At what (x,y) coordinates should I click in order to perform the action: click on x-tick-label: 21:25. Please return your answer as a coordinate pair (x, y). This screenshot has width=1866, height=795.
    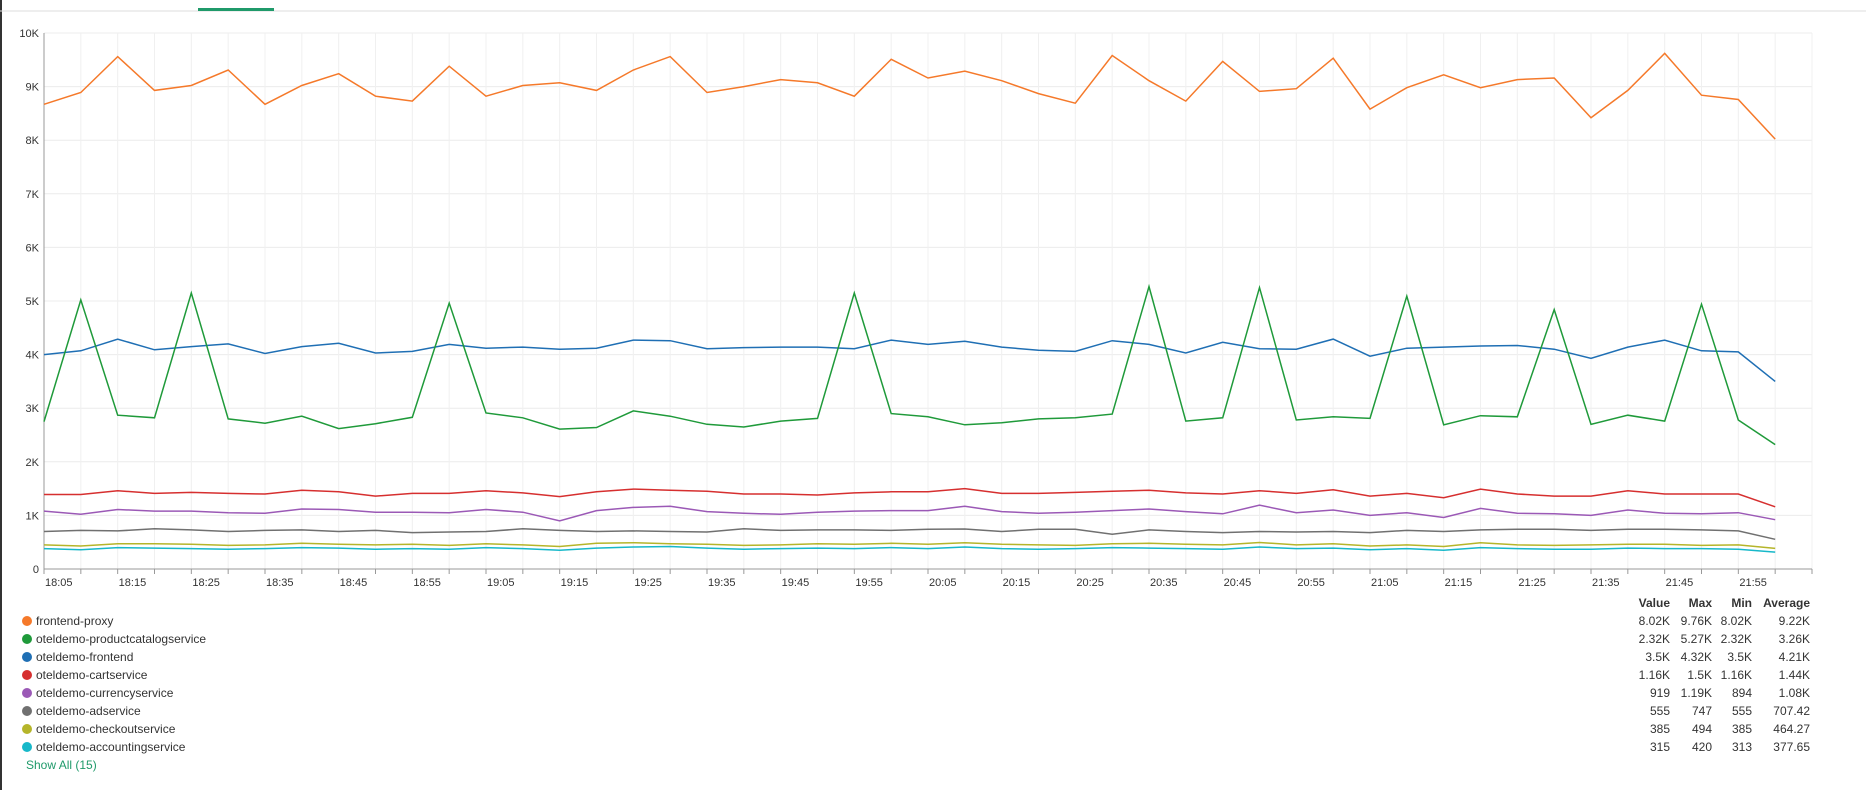
    Looking at the image, I should click on (1532, 583).